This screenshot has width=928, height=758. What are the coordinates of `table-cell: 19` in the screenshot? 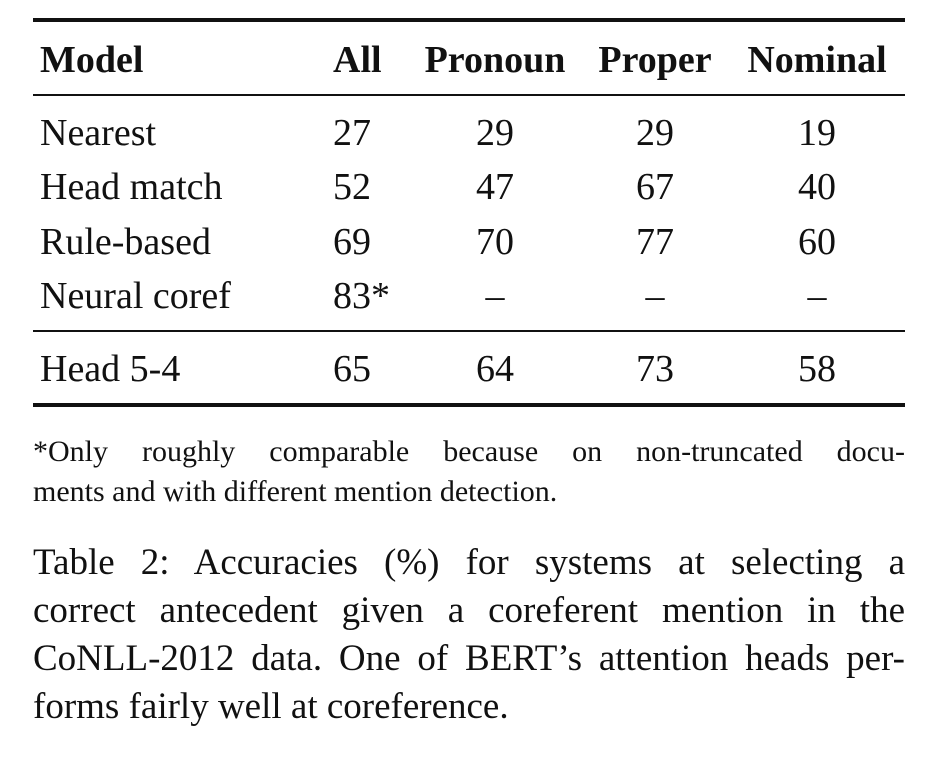 It's located at (817, 133).